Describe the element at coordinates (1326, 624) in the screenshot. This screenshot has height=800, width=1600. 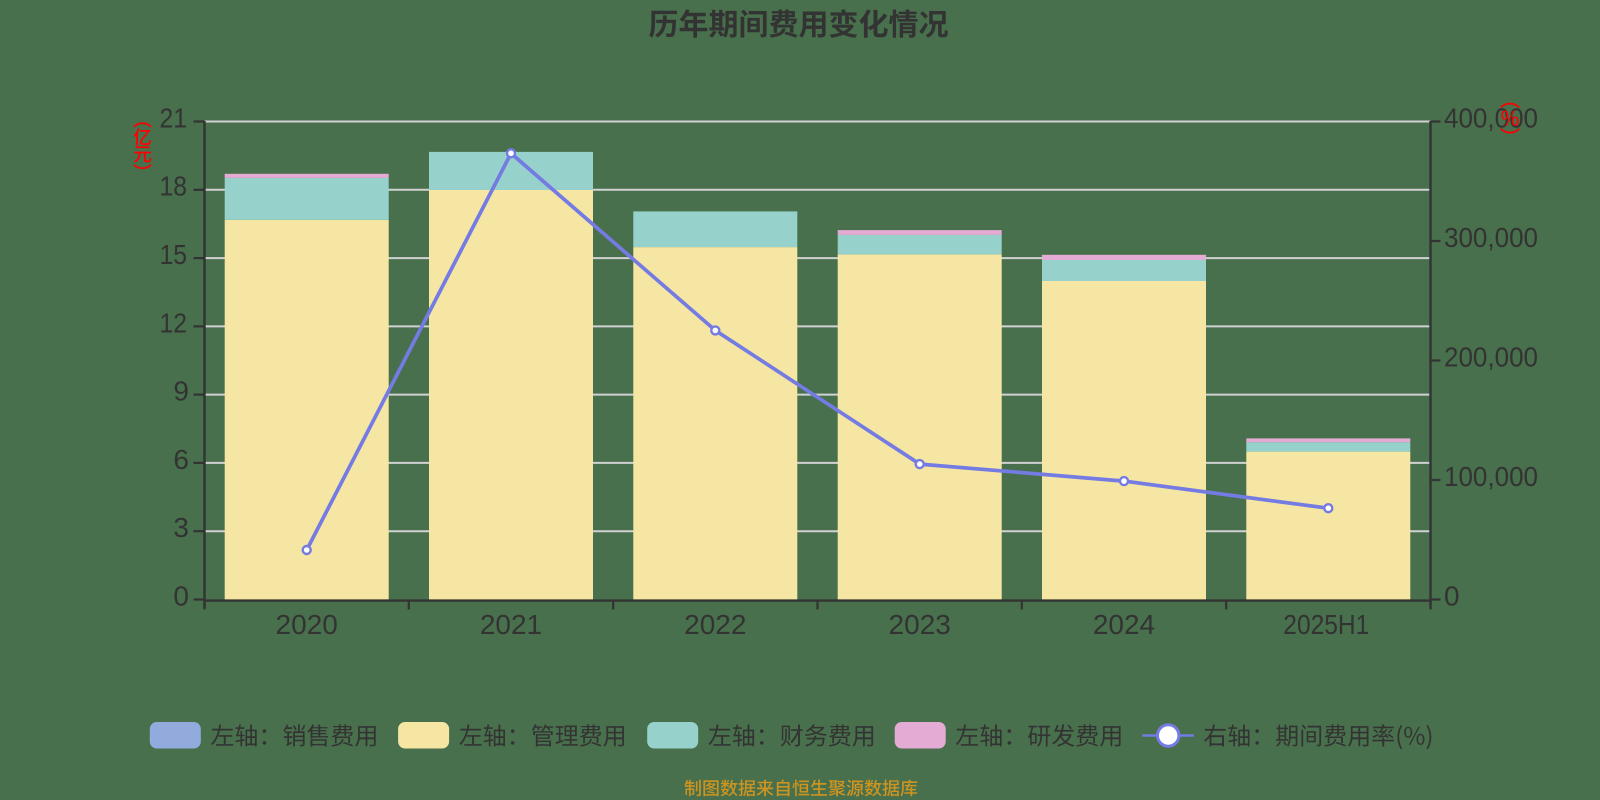
I see `svg-text: 2025H1` at that location.